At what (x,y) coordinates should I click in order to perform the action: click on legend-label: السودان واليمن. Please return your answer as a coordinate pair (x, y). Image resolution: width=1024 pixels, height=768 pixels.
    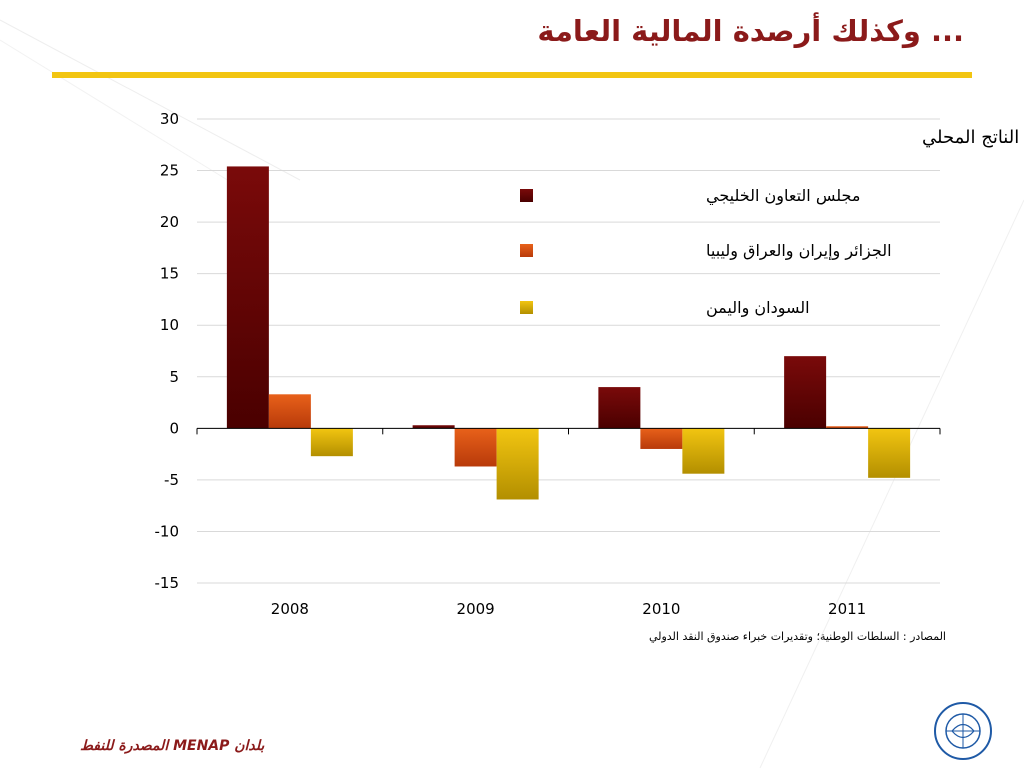
    Looking at the image, I should click on (758, 308).